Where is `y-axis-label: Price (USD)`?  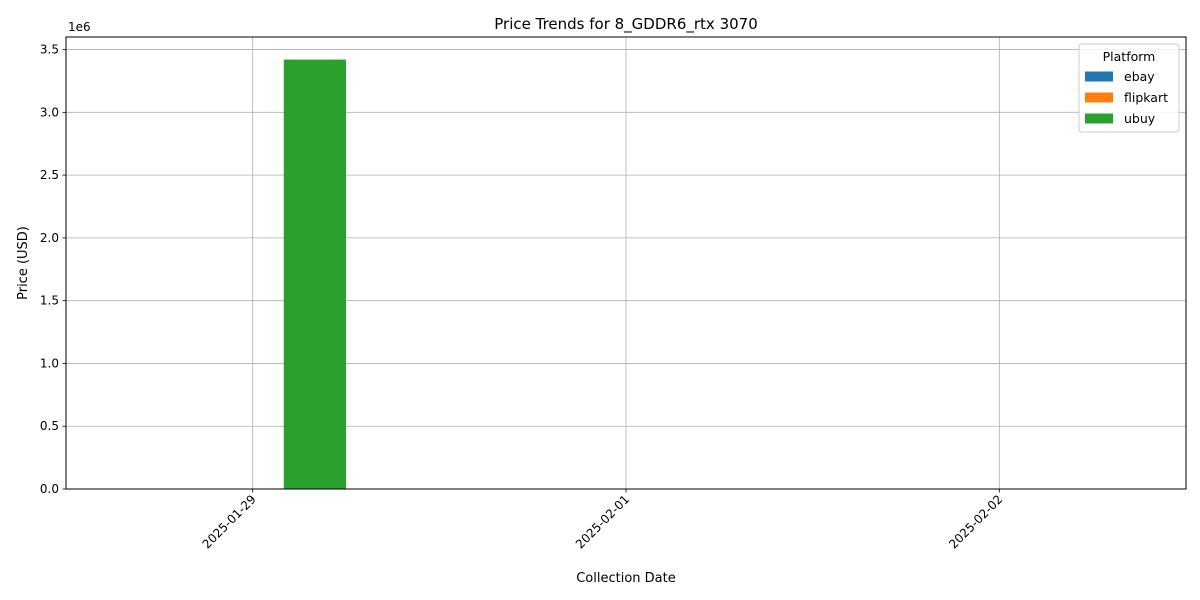
y-axis-label: Price (USD) is located at coordinates (23, 263).